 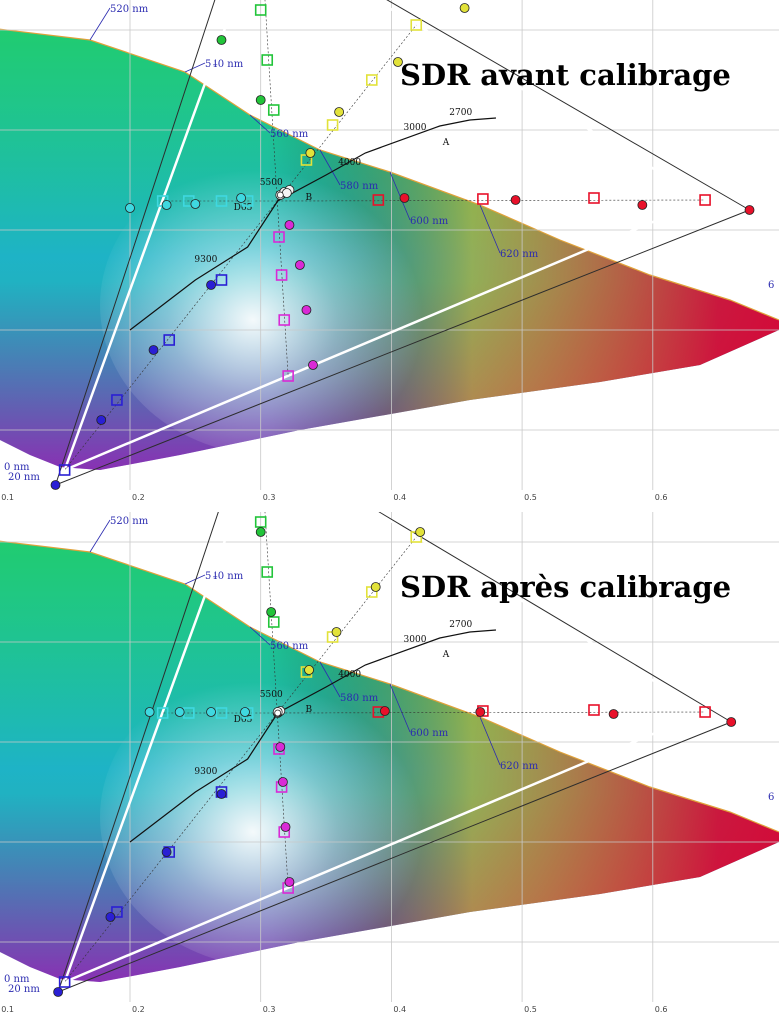 What do you see at coordinates (661, 497) in the screenshot?
I see `x-tick-label-0: 0.6` at bounding box center [661, 497].